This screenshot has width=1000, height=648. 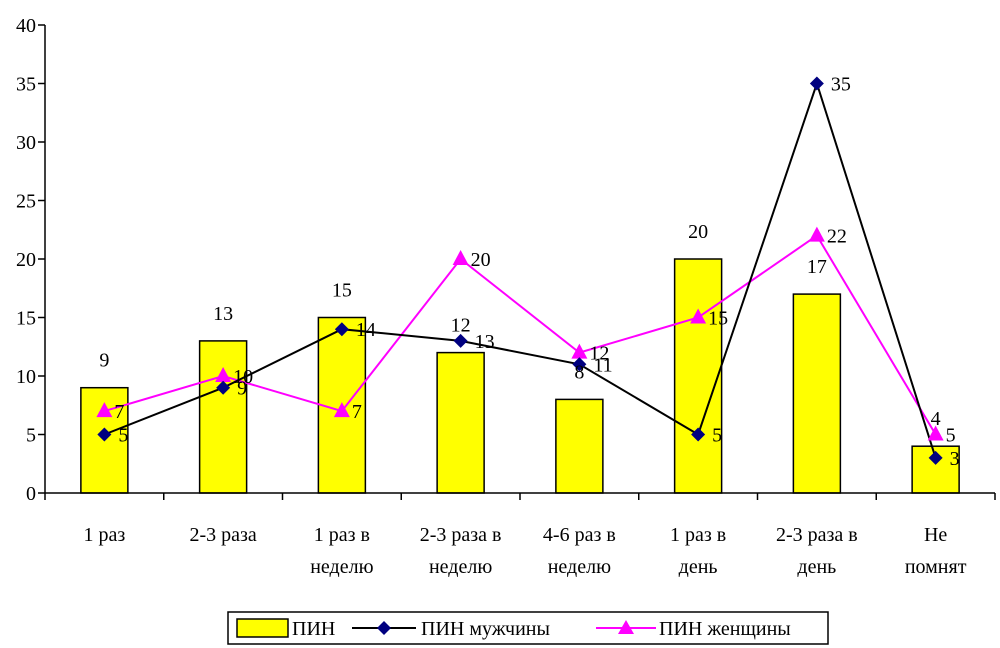 What do you see at coordinates (579, 372) in the screenshot?
I see `bar-data-label: 8` at bounding box center [579, 372].